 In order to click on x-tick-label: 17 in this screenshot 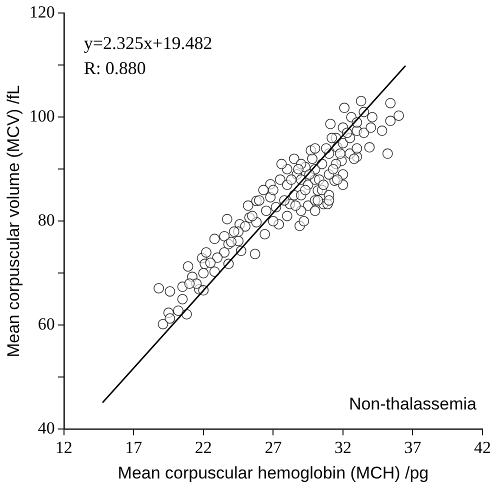, I will do `click(134, 447)`.